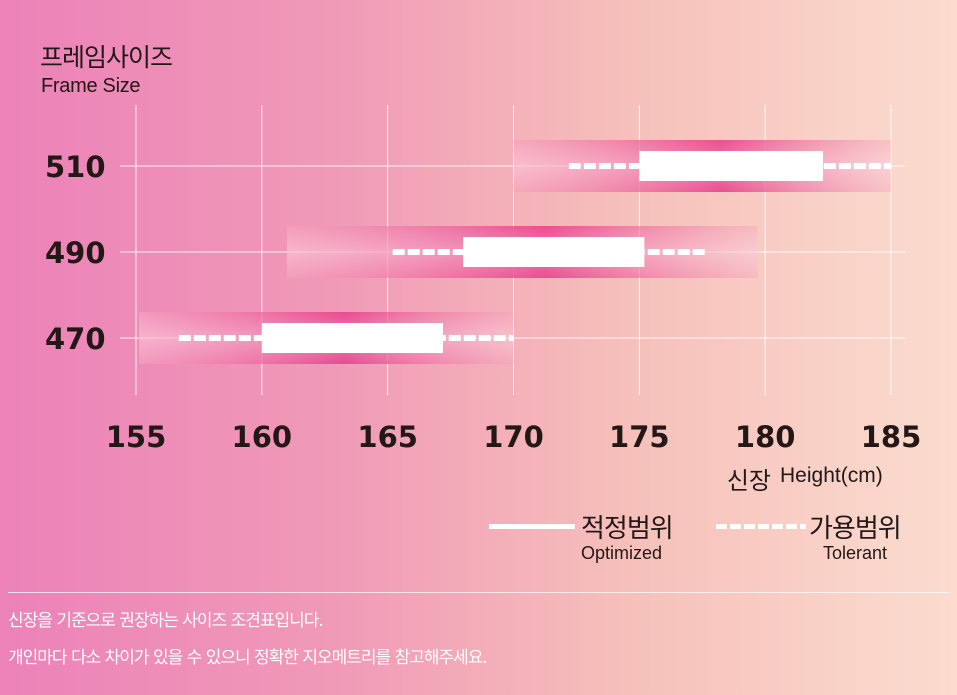  I want to click on legend-optimized-label-ko: 적정범위, so click(627, 529).